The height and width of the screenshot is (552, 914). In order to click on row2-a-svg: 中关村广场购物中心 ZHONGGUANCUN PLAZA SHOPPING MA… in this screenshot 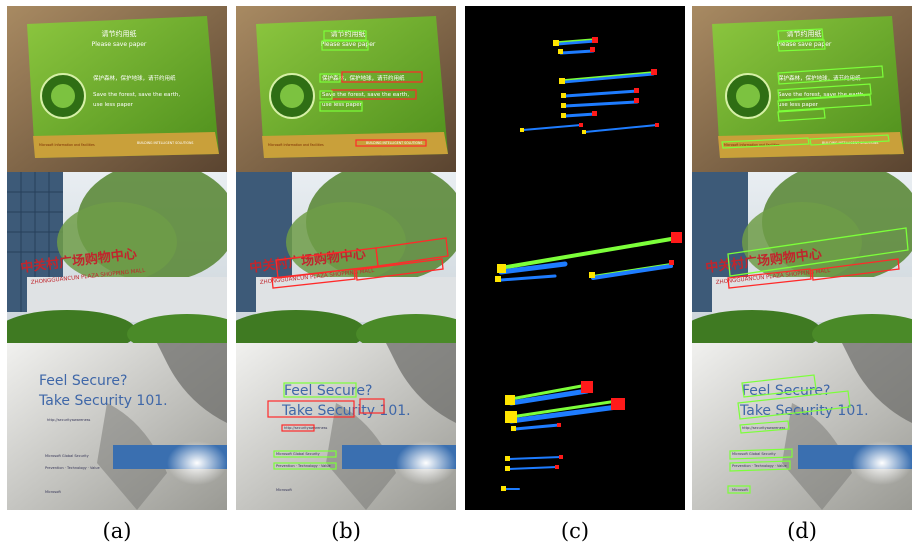, I will do `click(117, 257)`.